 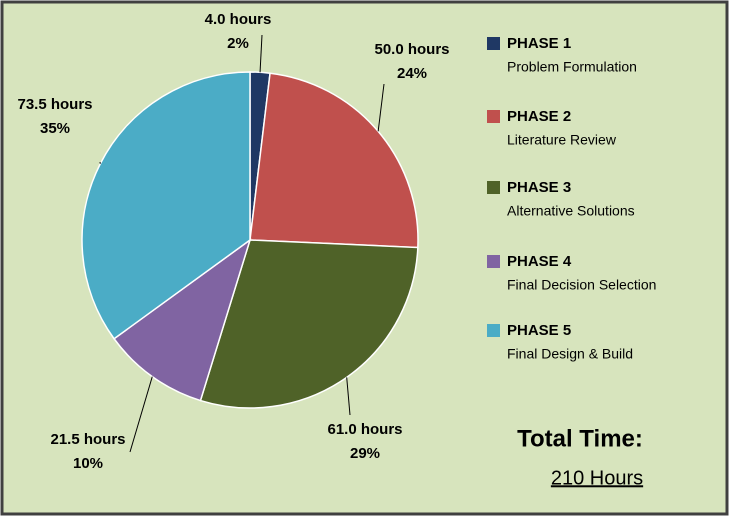 What do you see at coordinates (87, 439) in the screenshot?
I see `value-label: 21.5 hours` at bounding box center [87, 439].